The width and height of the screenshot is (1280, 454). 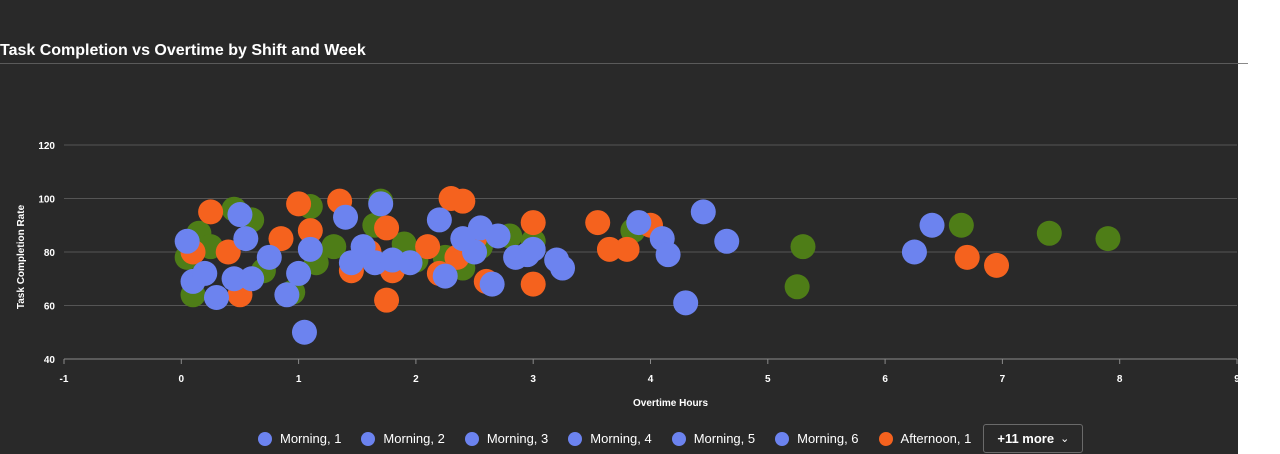 I want to click on legend-label: Morning, 5, so click(x=724, y=438).